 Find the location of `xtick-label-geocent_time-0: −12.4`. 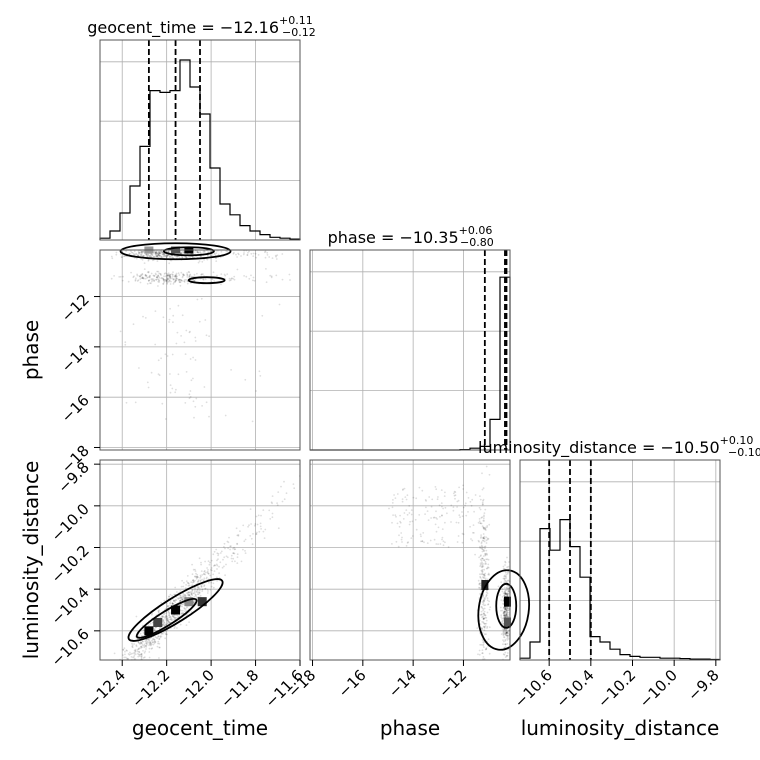

xtick-label-geocent_time-0: −12.4 is located at coordinates (106, 688).